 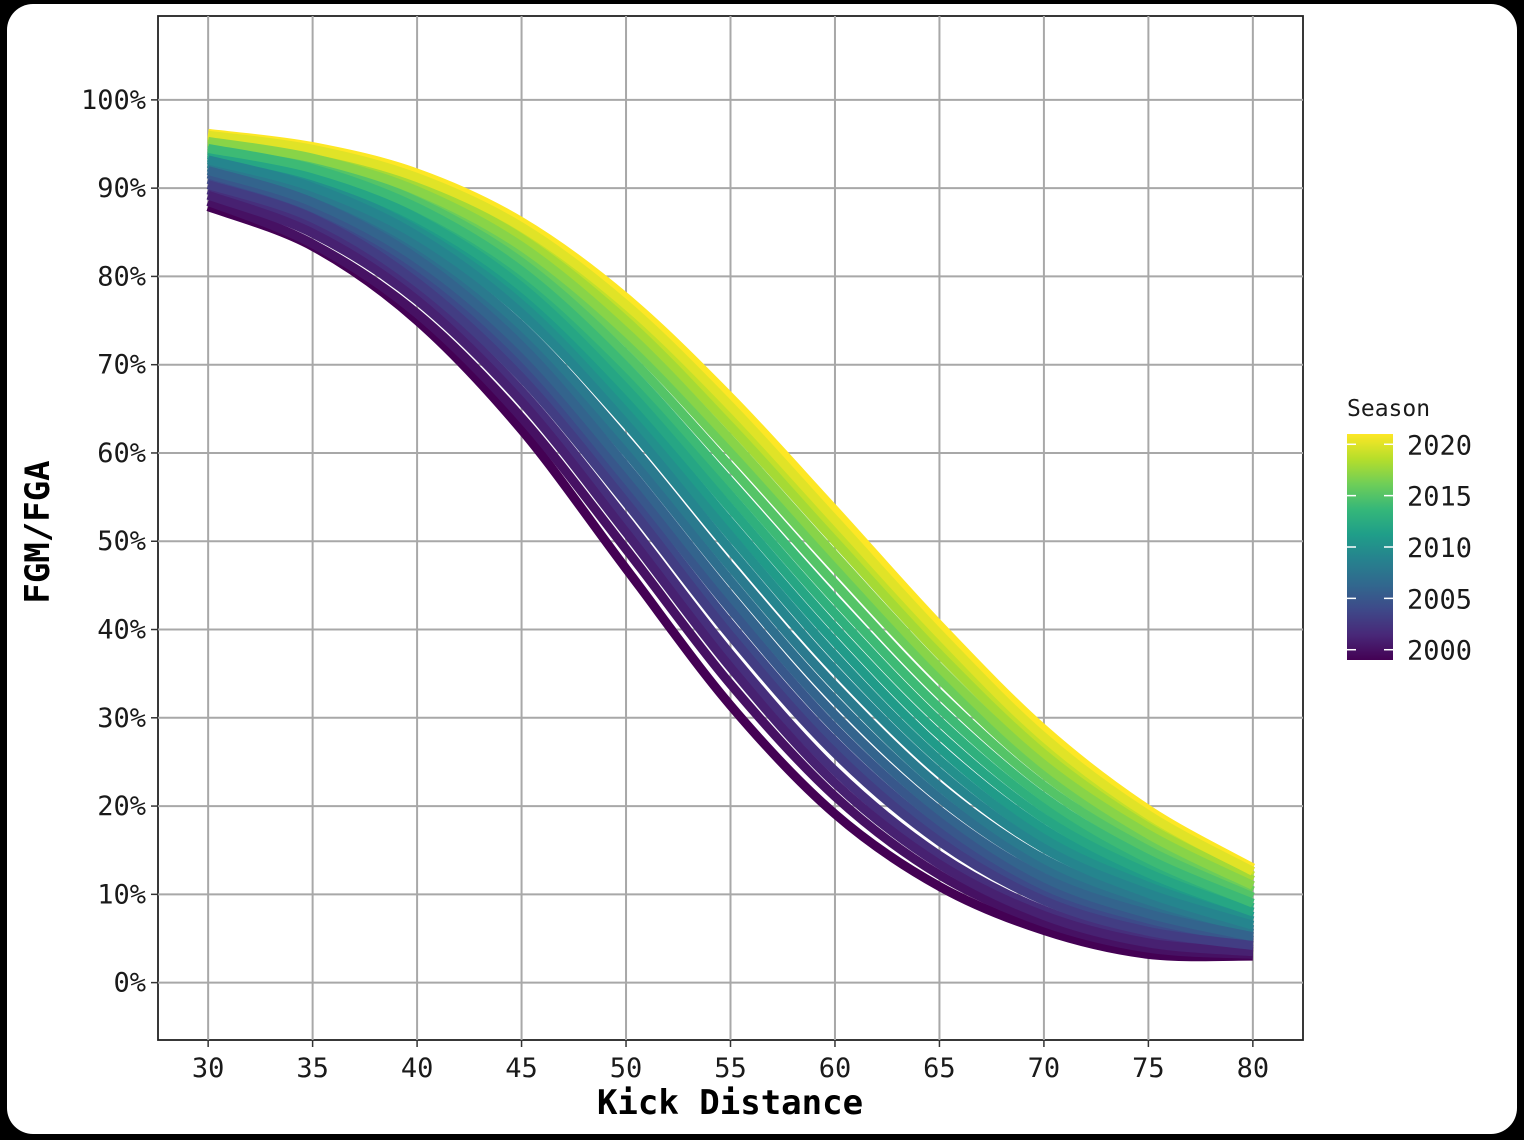 What do you see at coordinates (1439, 599) in the screenshot?
I see `legend-break-label: 2005` at bounding box center [1439, 599].